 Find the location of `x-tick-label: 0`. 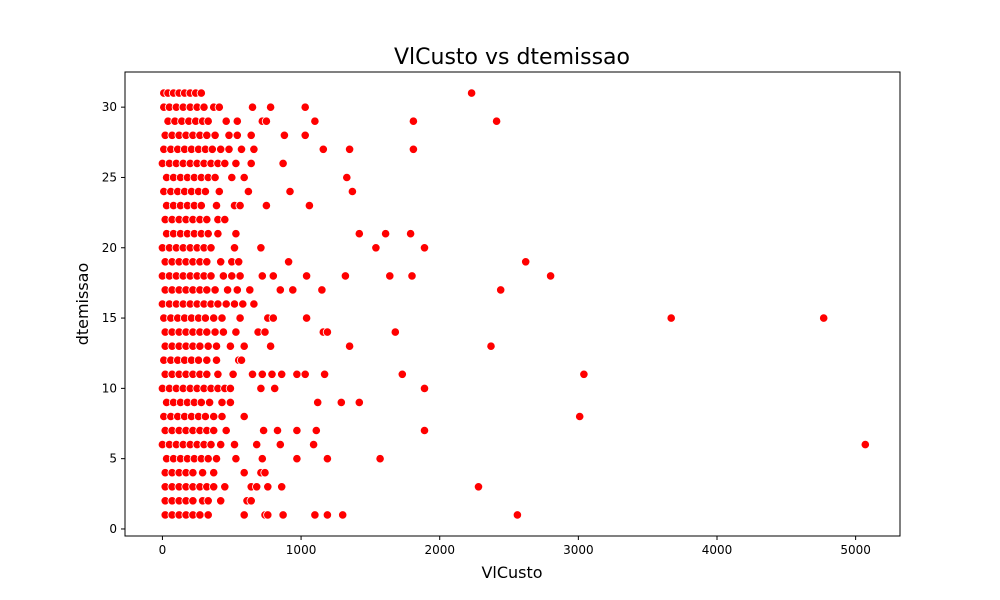

x-tick-label: 0 is located at coordinates (163, 550).